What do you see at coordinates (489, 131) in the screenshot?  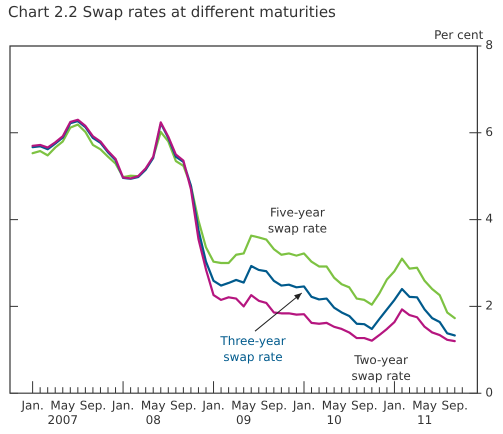 I see `y-tick-label: 6` at bounding box center [489, 131].